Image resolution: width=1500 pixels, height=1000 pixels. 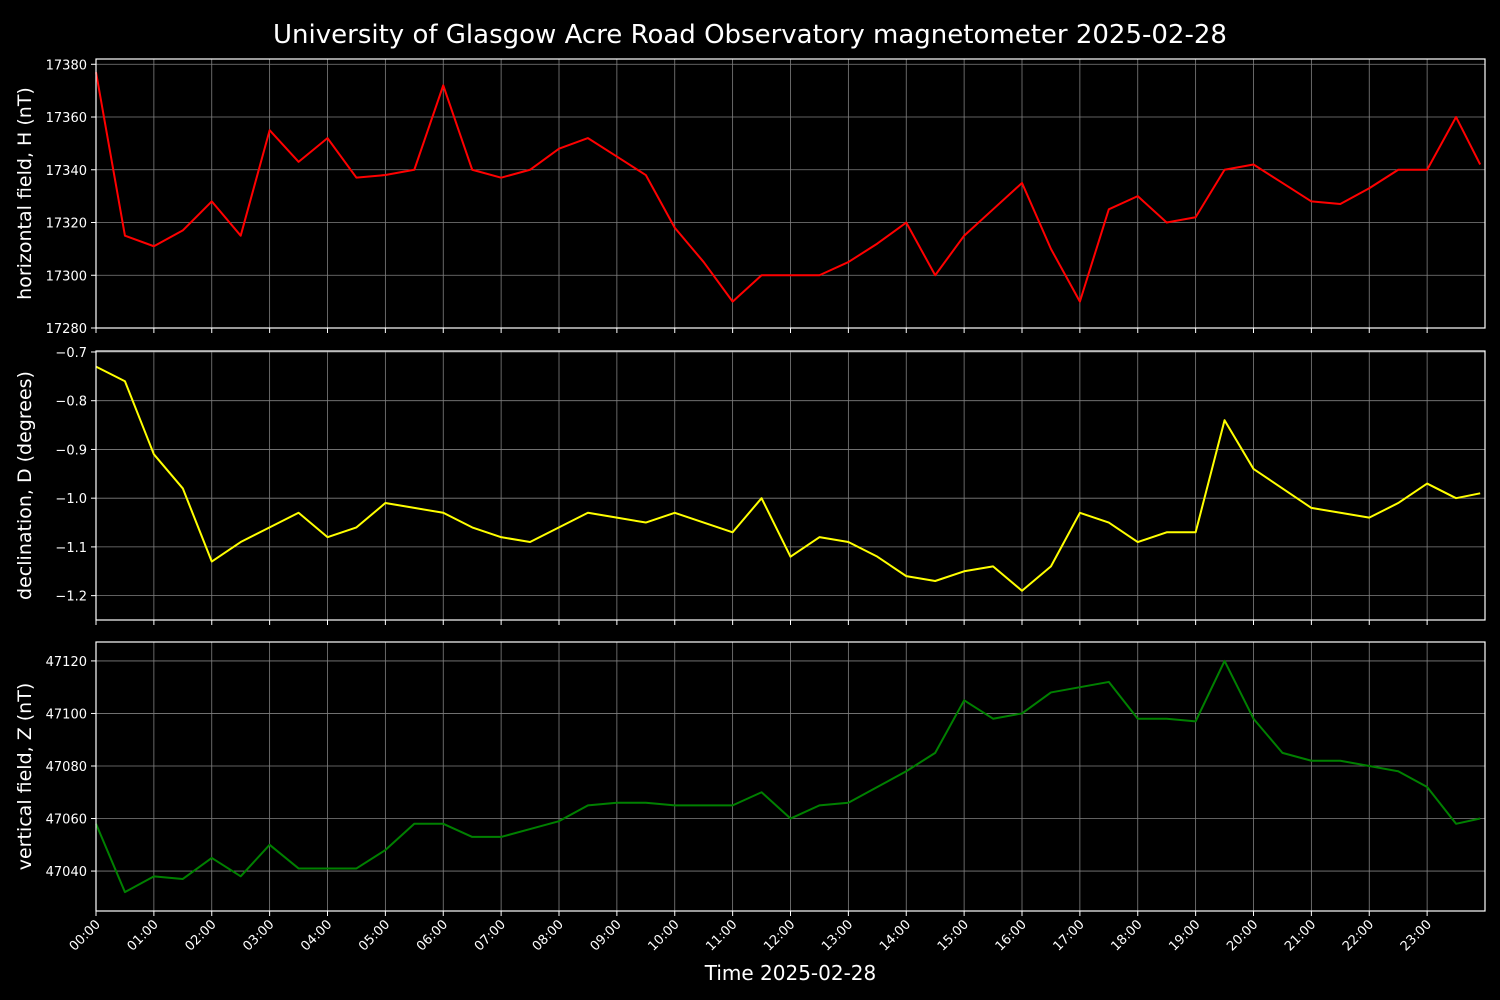 What do you see at coordinates (66, 224) in the screenshot?
I see `y-tick-label: 17320` at bounding box center [66, 224].